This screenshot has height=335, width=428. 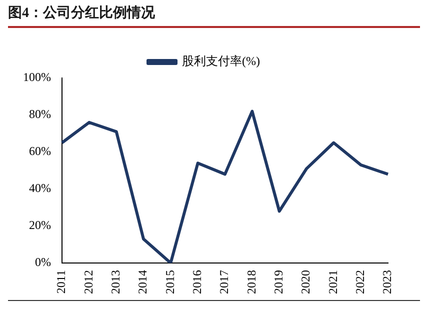 What do you see at coordinates (169, 282) in the screenshot?
I see `x-tick-label: 2015` at bounding box center [169, 282].